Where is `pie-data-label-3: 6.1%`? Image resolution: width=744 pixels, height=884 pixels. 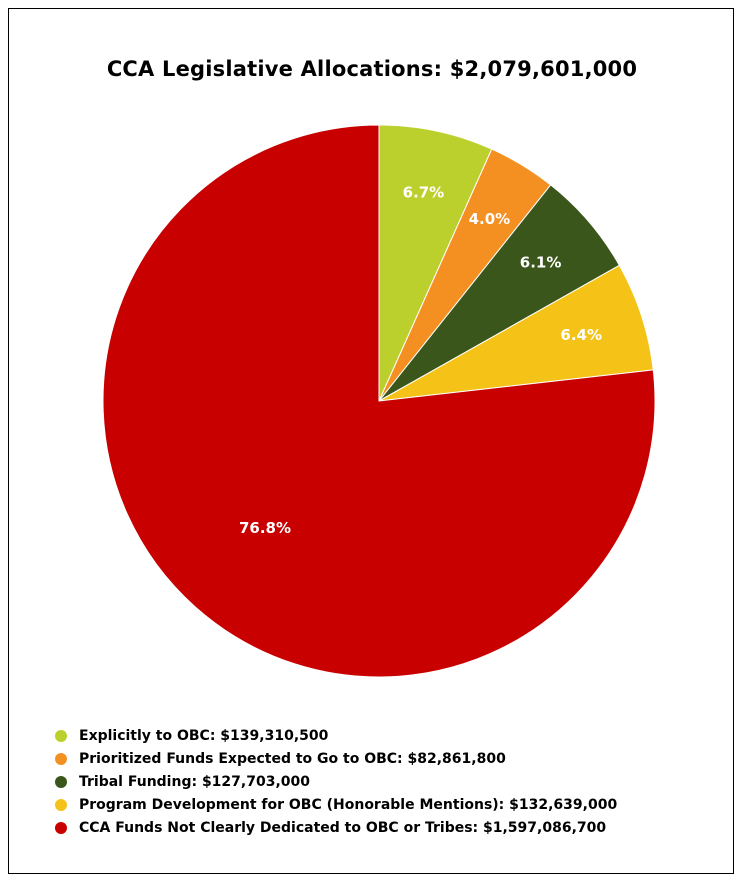 pie-data-label-3: 6.1% is located at coordinates (541, 263).